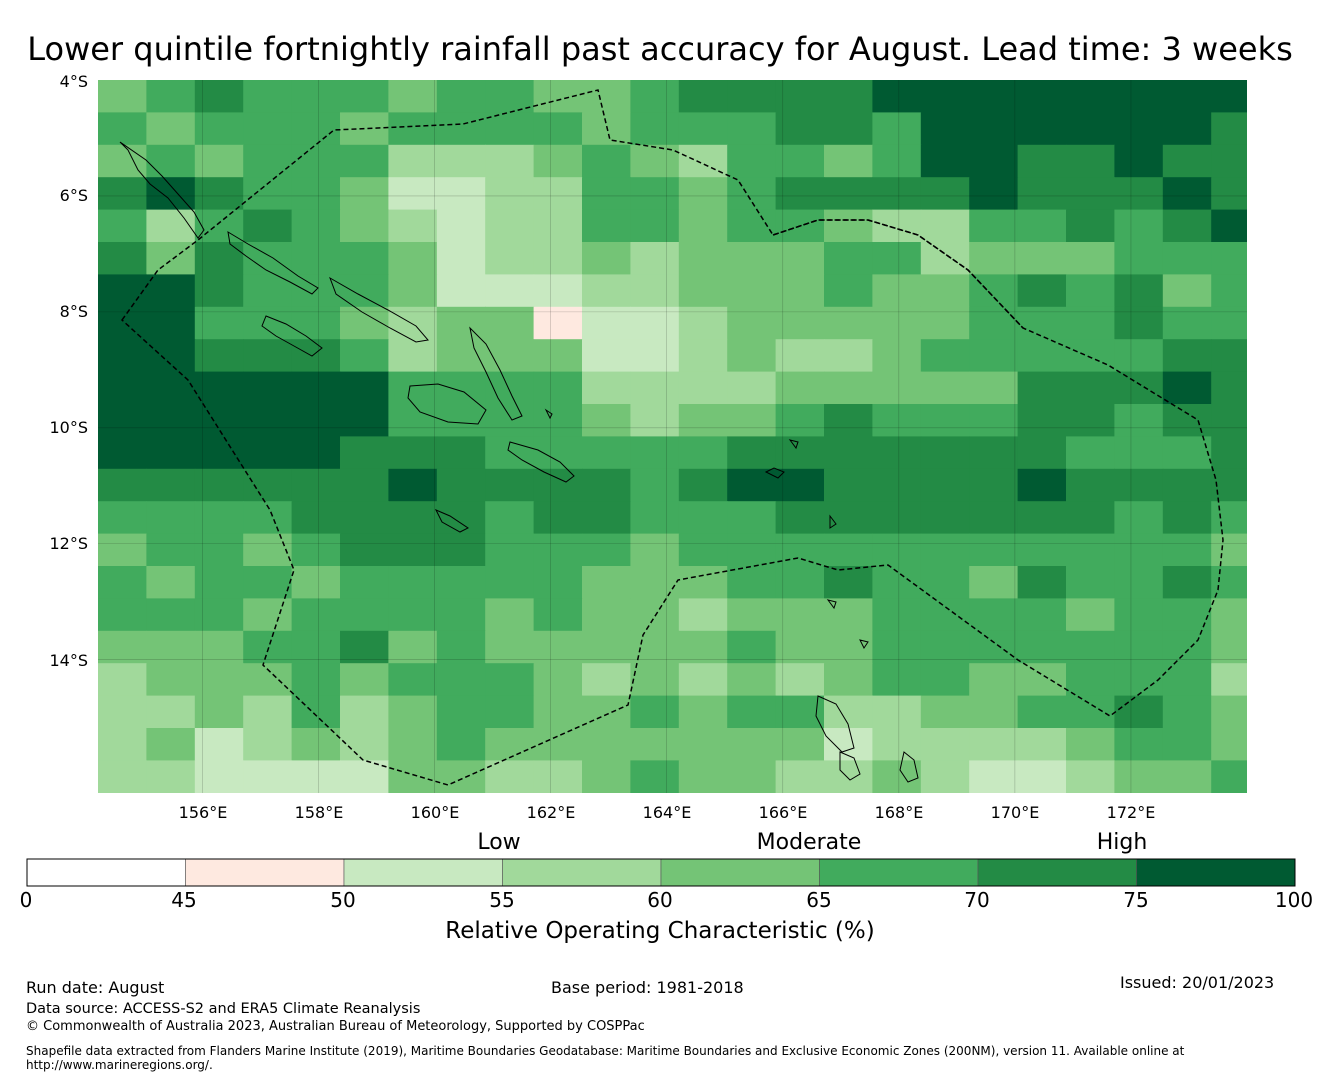  Describe the element at coordinates (977, 900) in the screenshot. I see `colorbar-tick-label: 70` at that location.